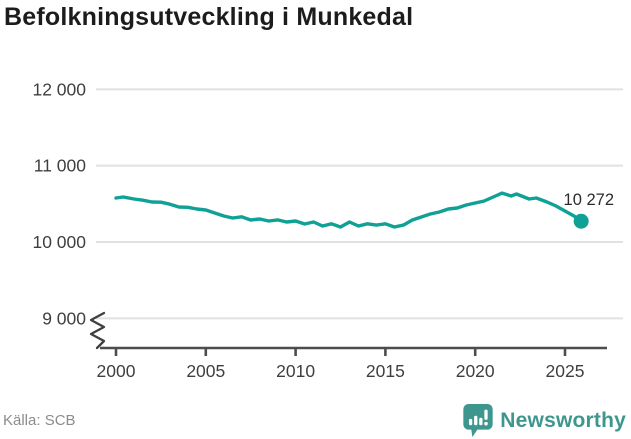 The height and width of the screenshot is (439, 631). Describe the element at coordinates (565, 371) in the screenshot. I see `x-tick-label-2025: 2025` at that location.